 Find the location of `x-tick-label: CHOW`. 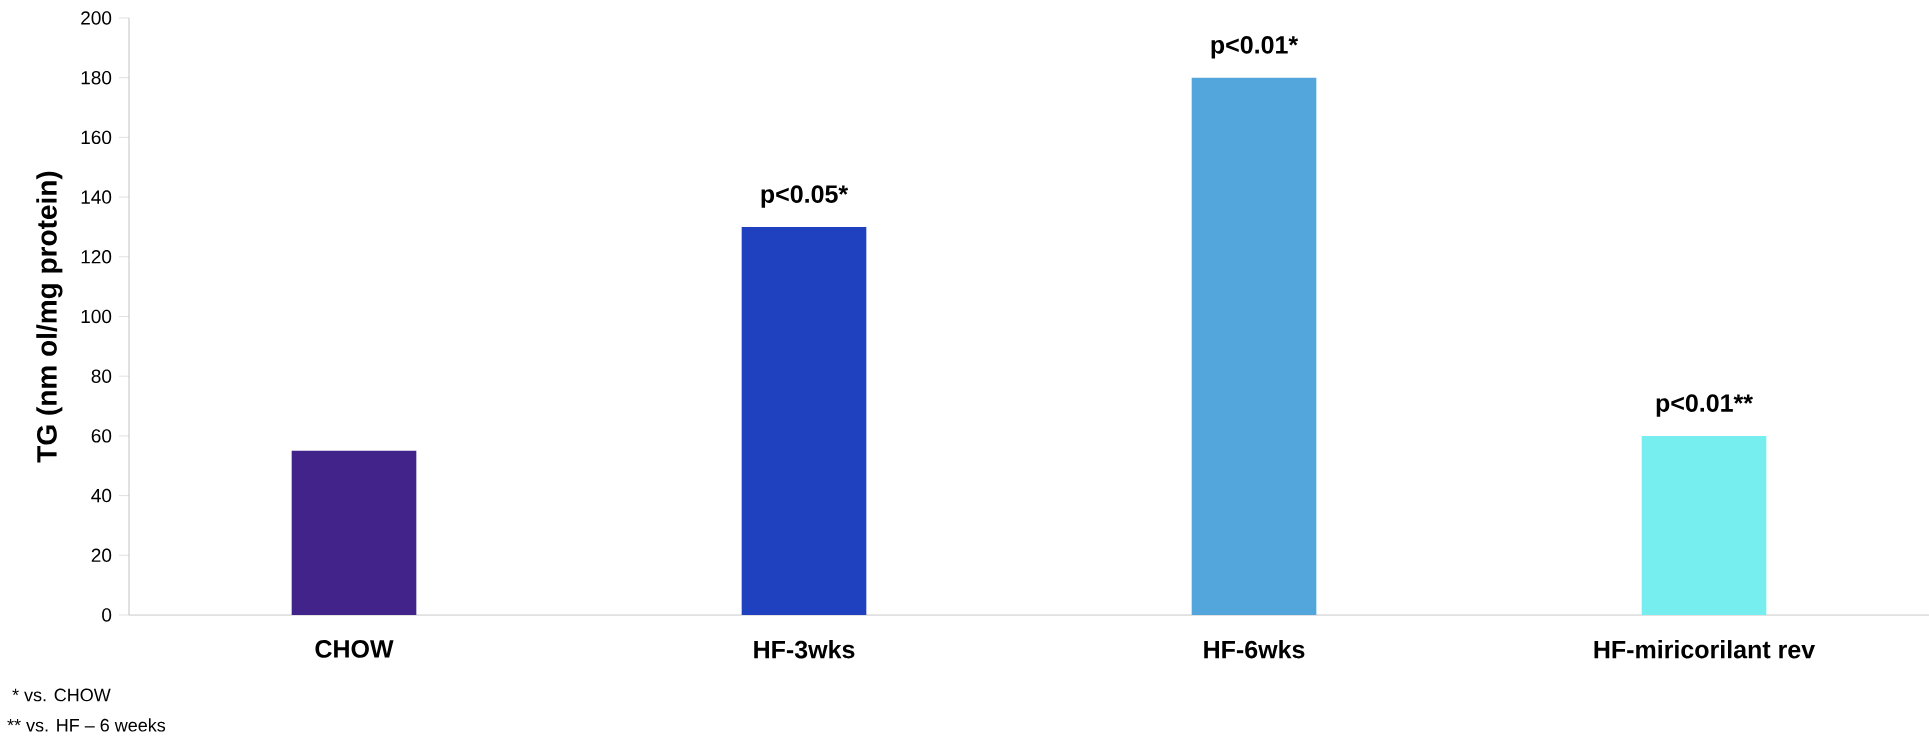

x-tick-label: CHOW is located at coordinates (354, 649).